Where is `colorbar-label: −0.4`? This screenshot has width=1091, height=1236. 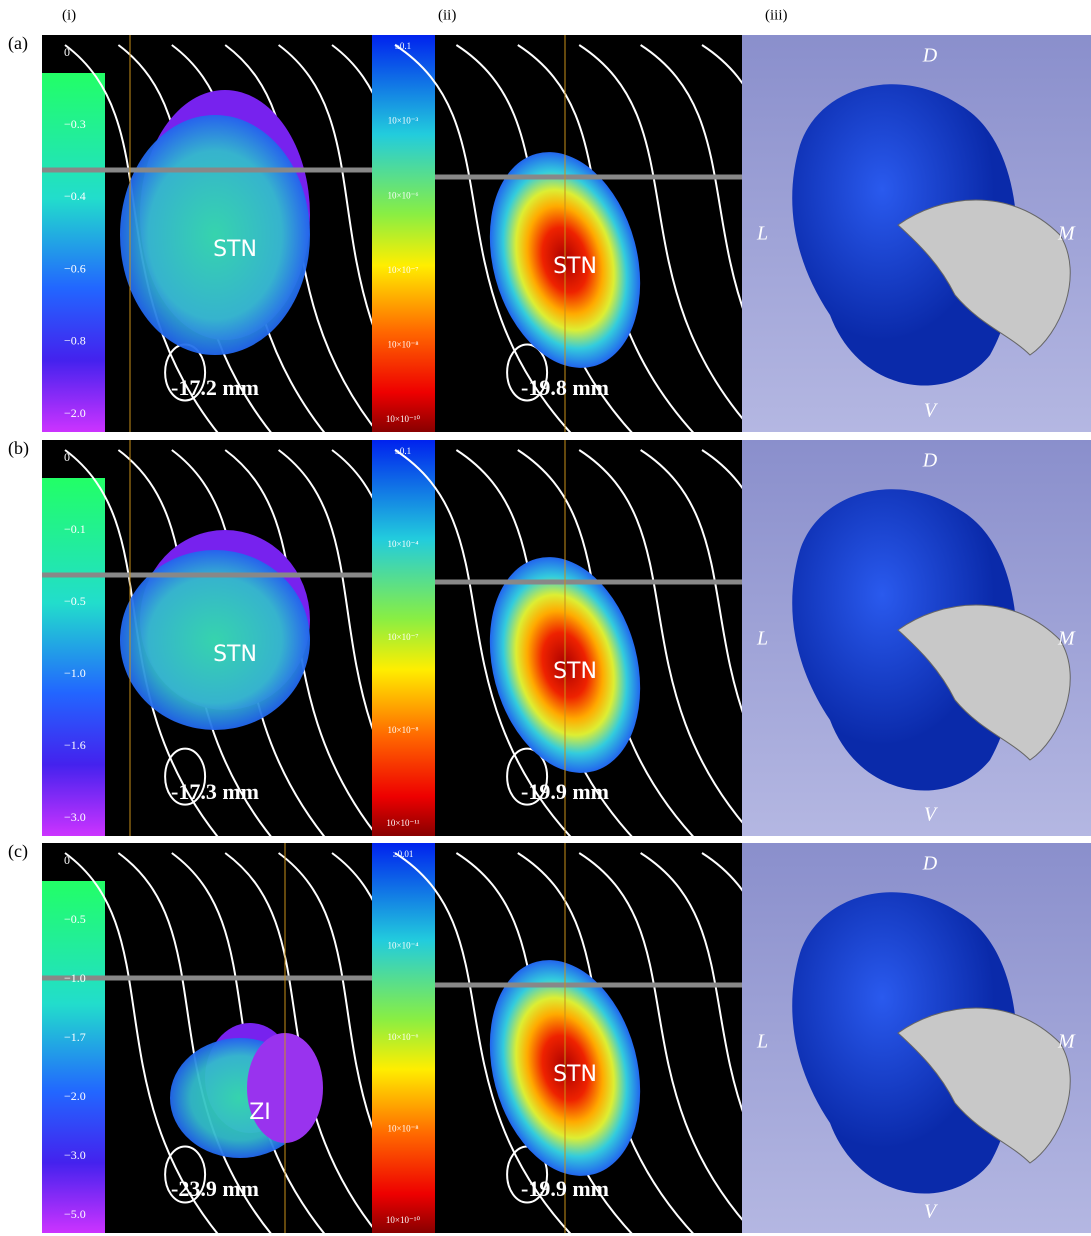 colorbar-label: −0.4 is located at coordinates (75, 196).